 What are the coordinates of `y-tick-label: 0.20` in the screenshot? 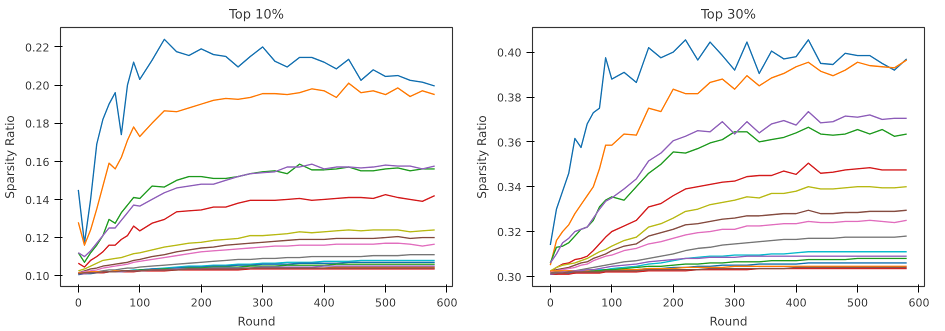 It's located at (37, 86).